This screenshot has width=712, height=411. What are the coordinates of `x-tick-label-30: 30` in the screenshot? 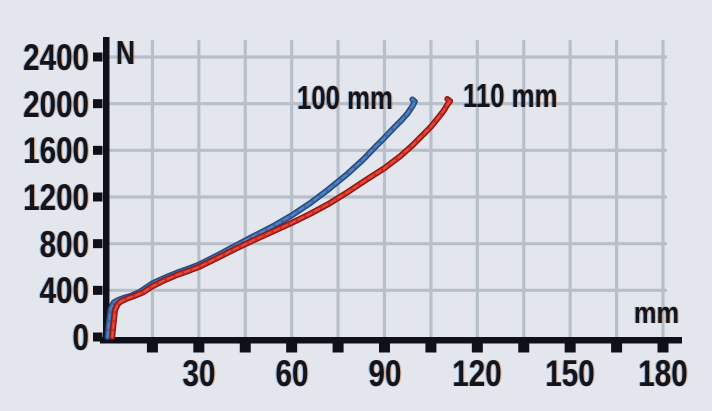 It's located at (199, 373).